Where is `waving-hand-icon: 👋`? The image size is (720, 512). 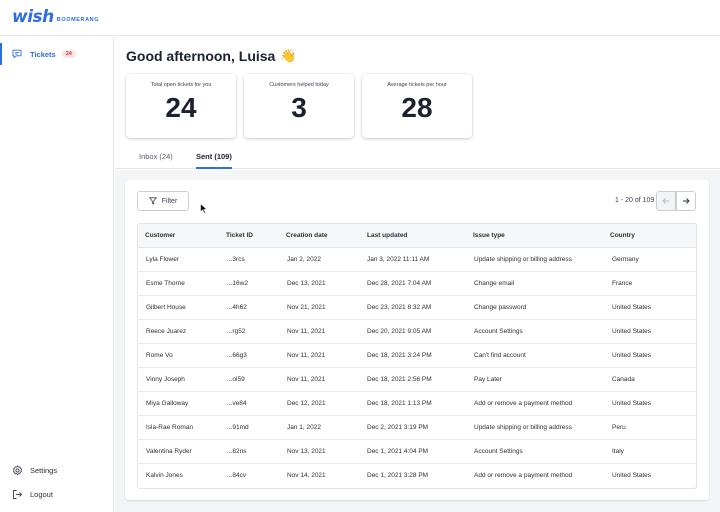
waving-hand-icon: 👋 is located at coordinates (288, 56).